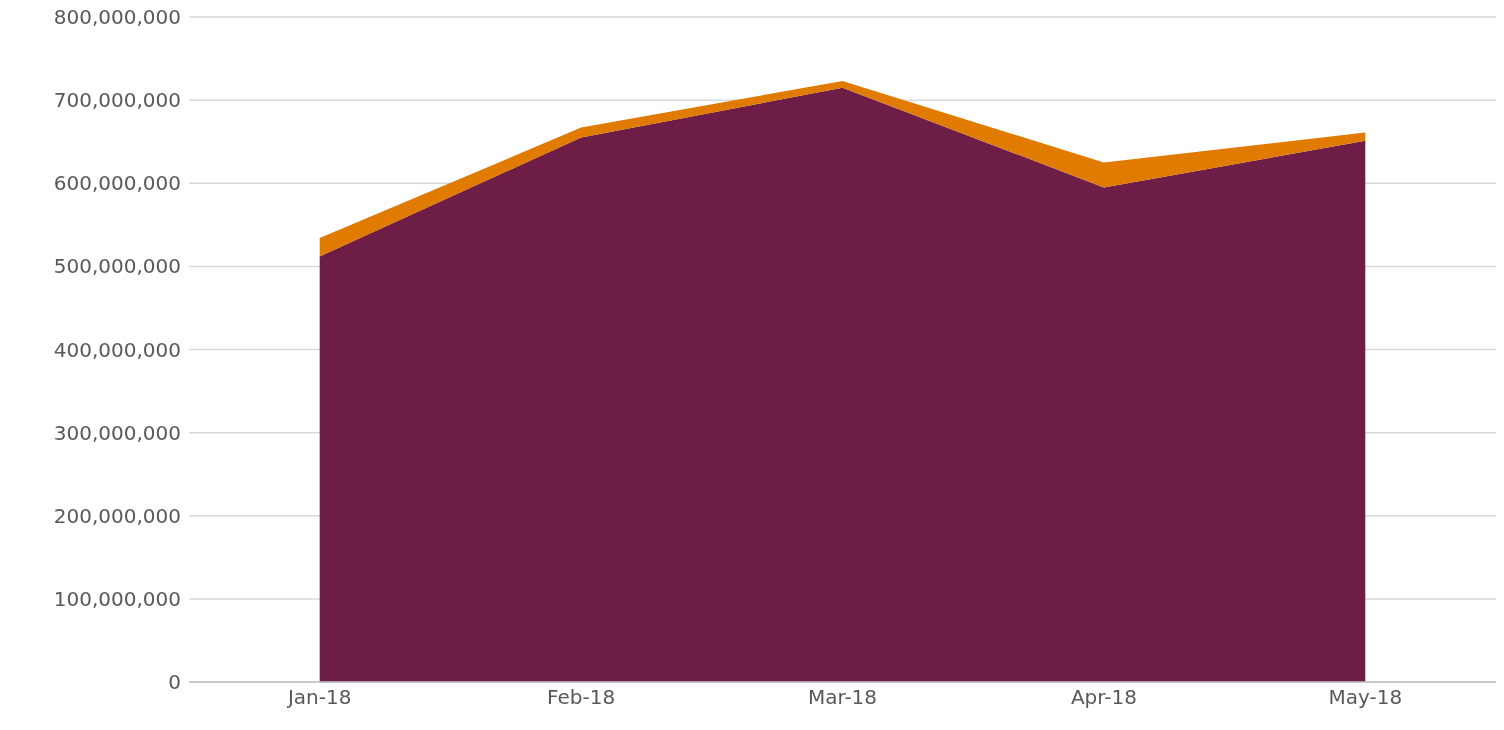  Describe the element at coordinates (842, 697) in the screenshot. I see `x-tick-label: Mar-18` at that location.